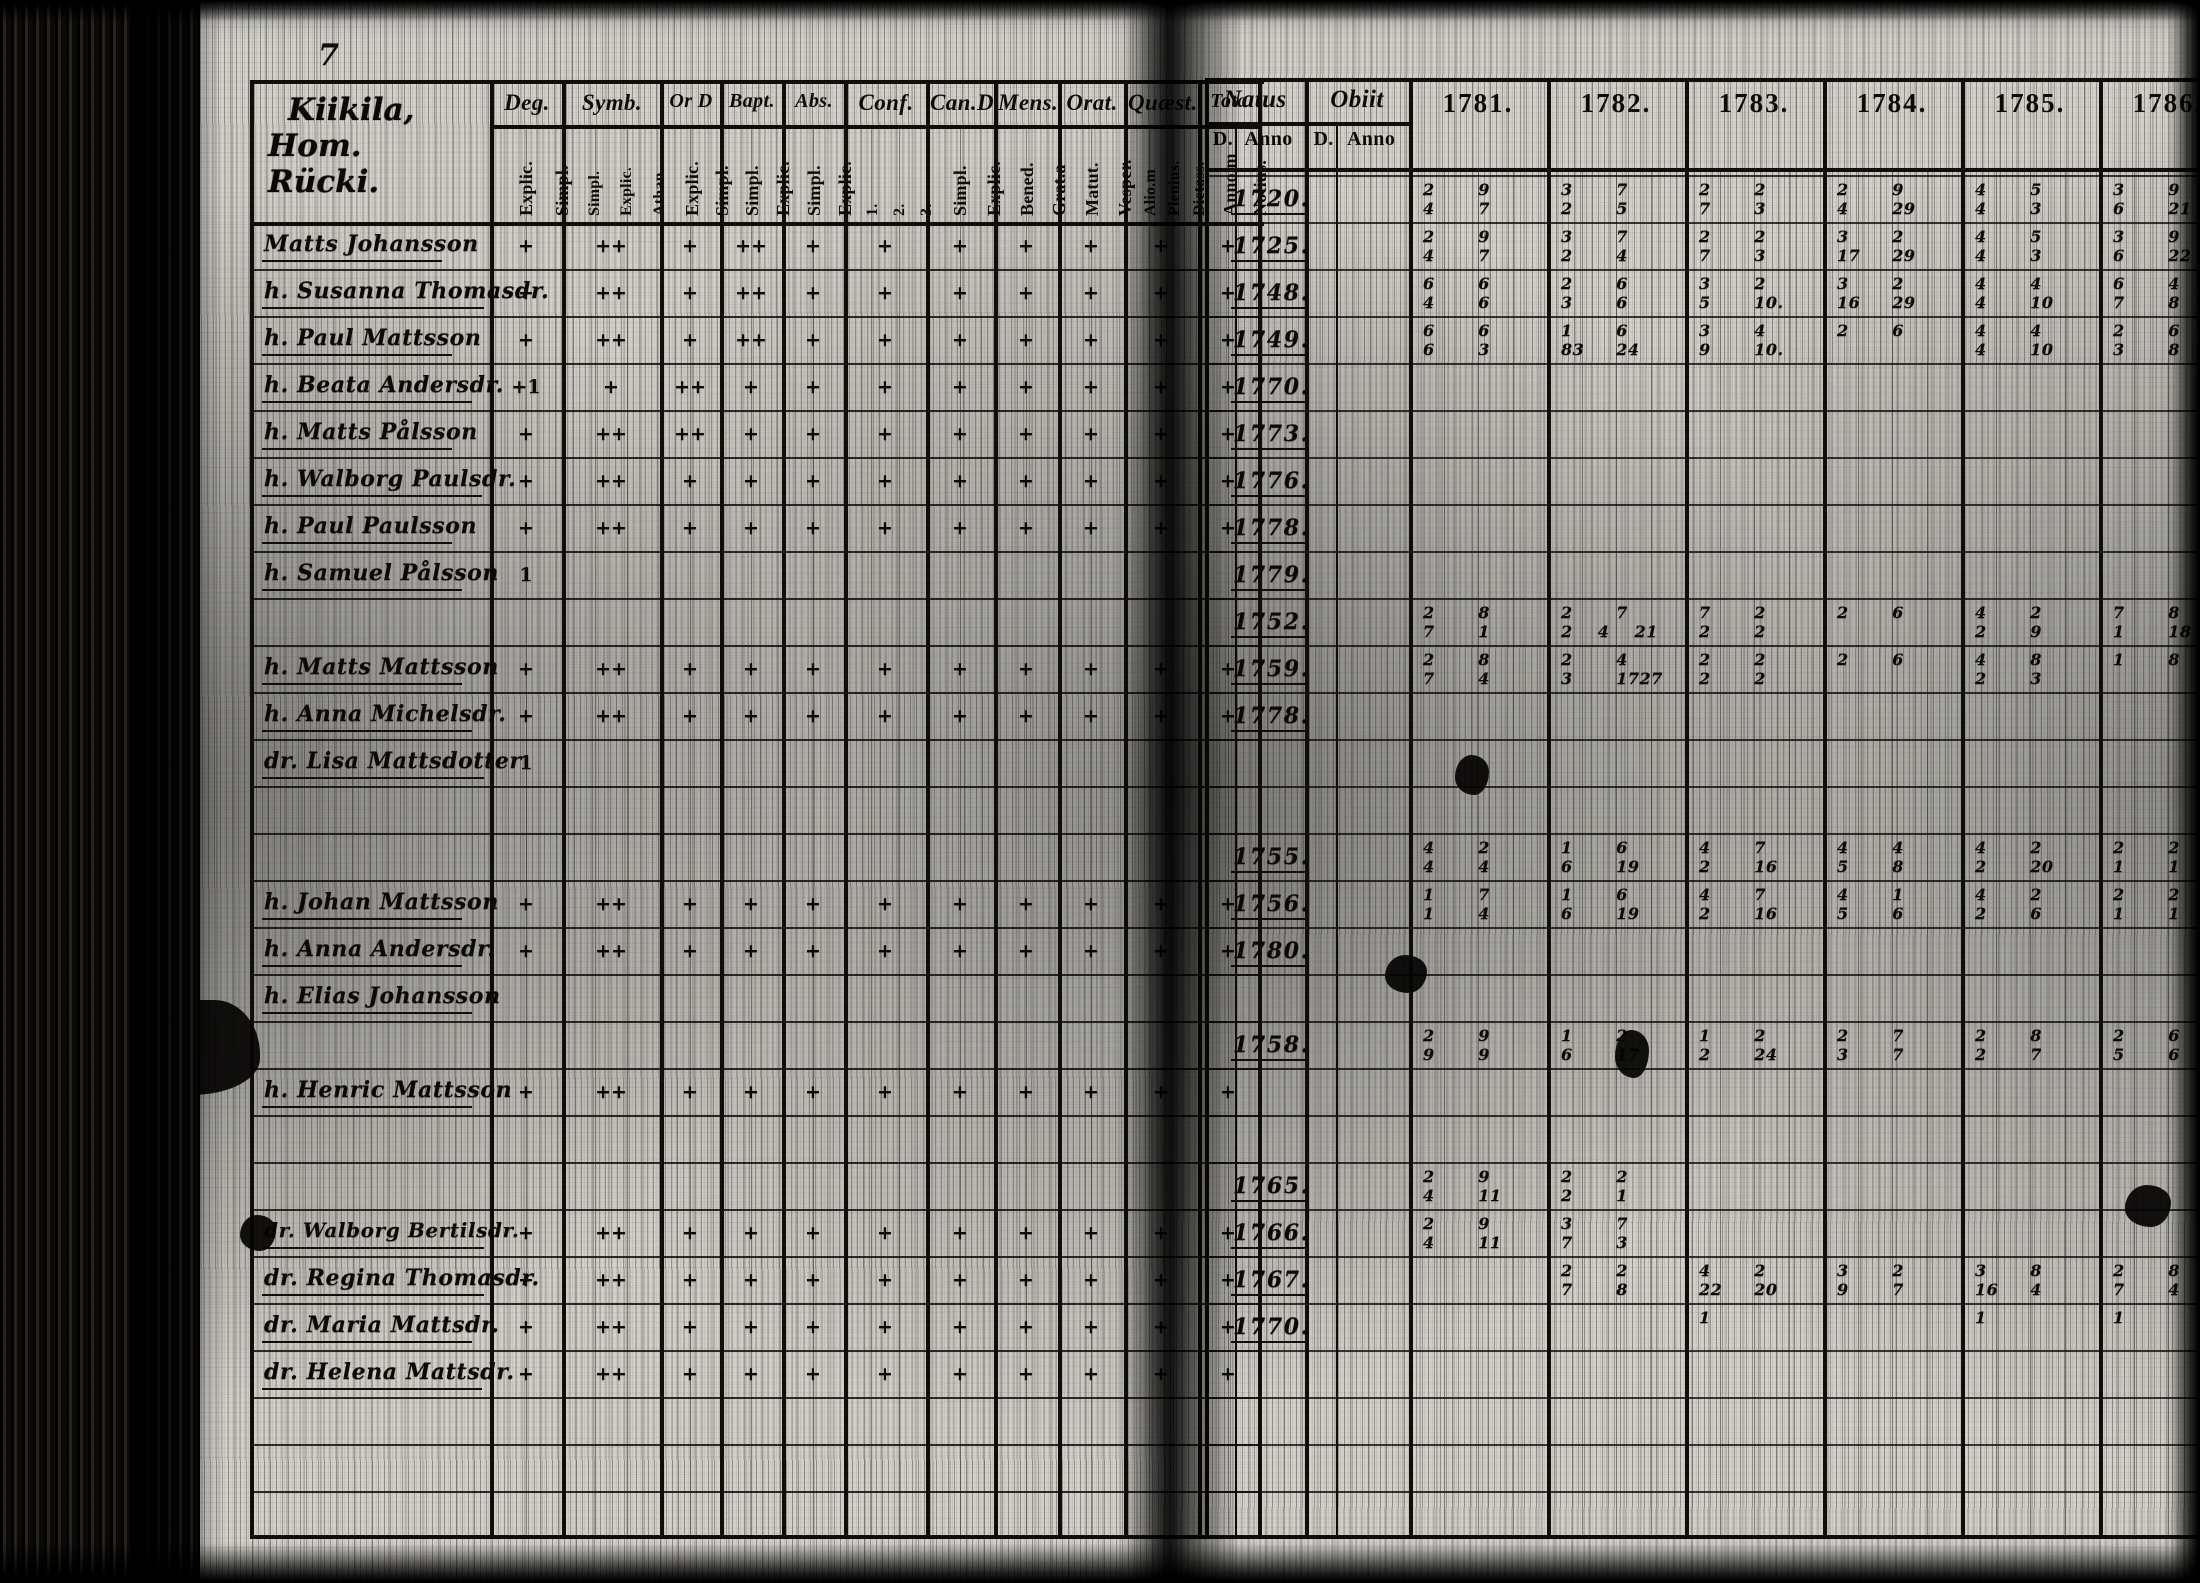 The height and width of the screenshot is (1583, 2200). I want to click on page-title-line2: Hom. Rücki., so click(324, 164).